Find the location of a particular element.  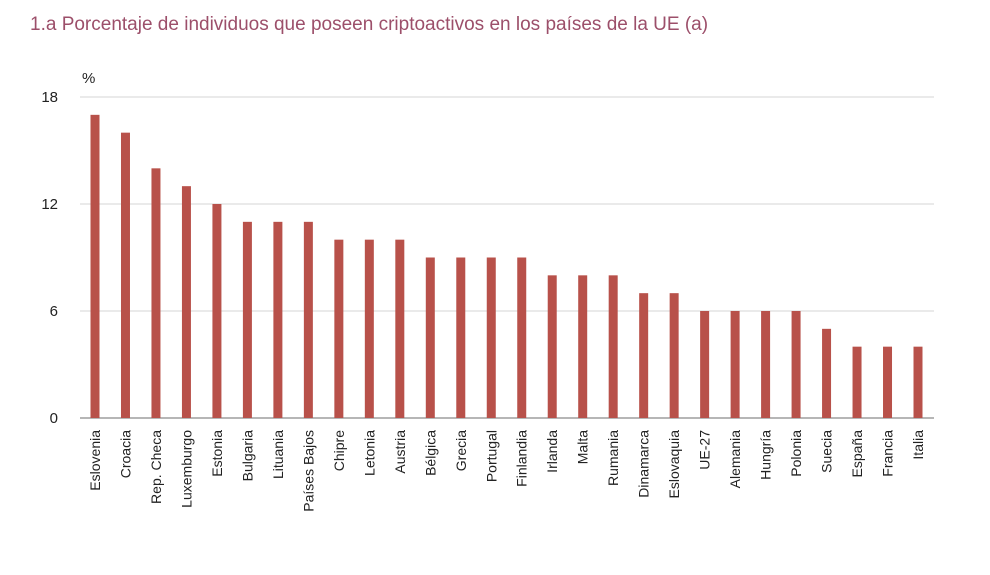

bar-austria is located at coordinates (400, 328).